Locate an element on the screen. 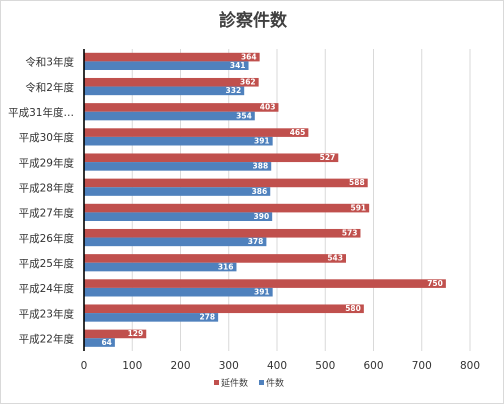 The height and width of the screenshot is (405, 504). chart-title: 診察件数 is located at coordinates (253, 20).